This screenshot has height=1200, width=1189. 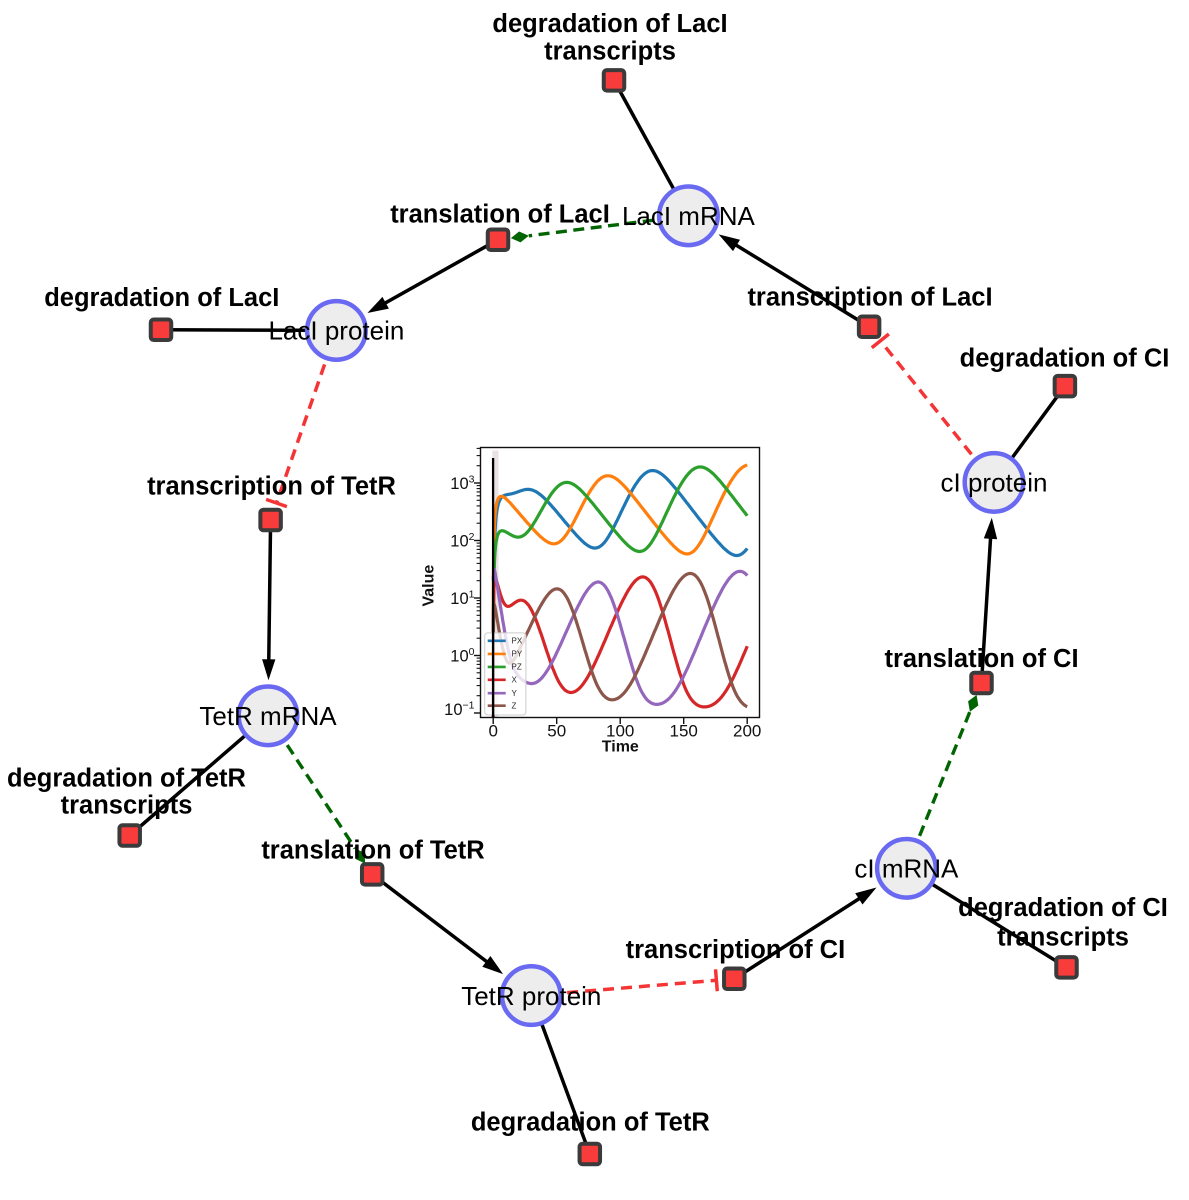 I want to click on svg-text: 0, so click(x=492, y=731).